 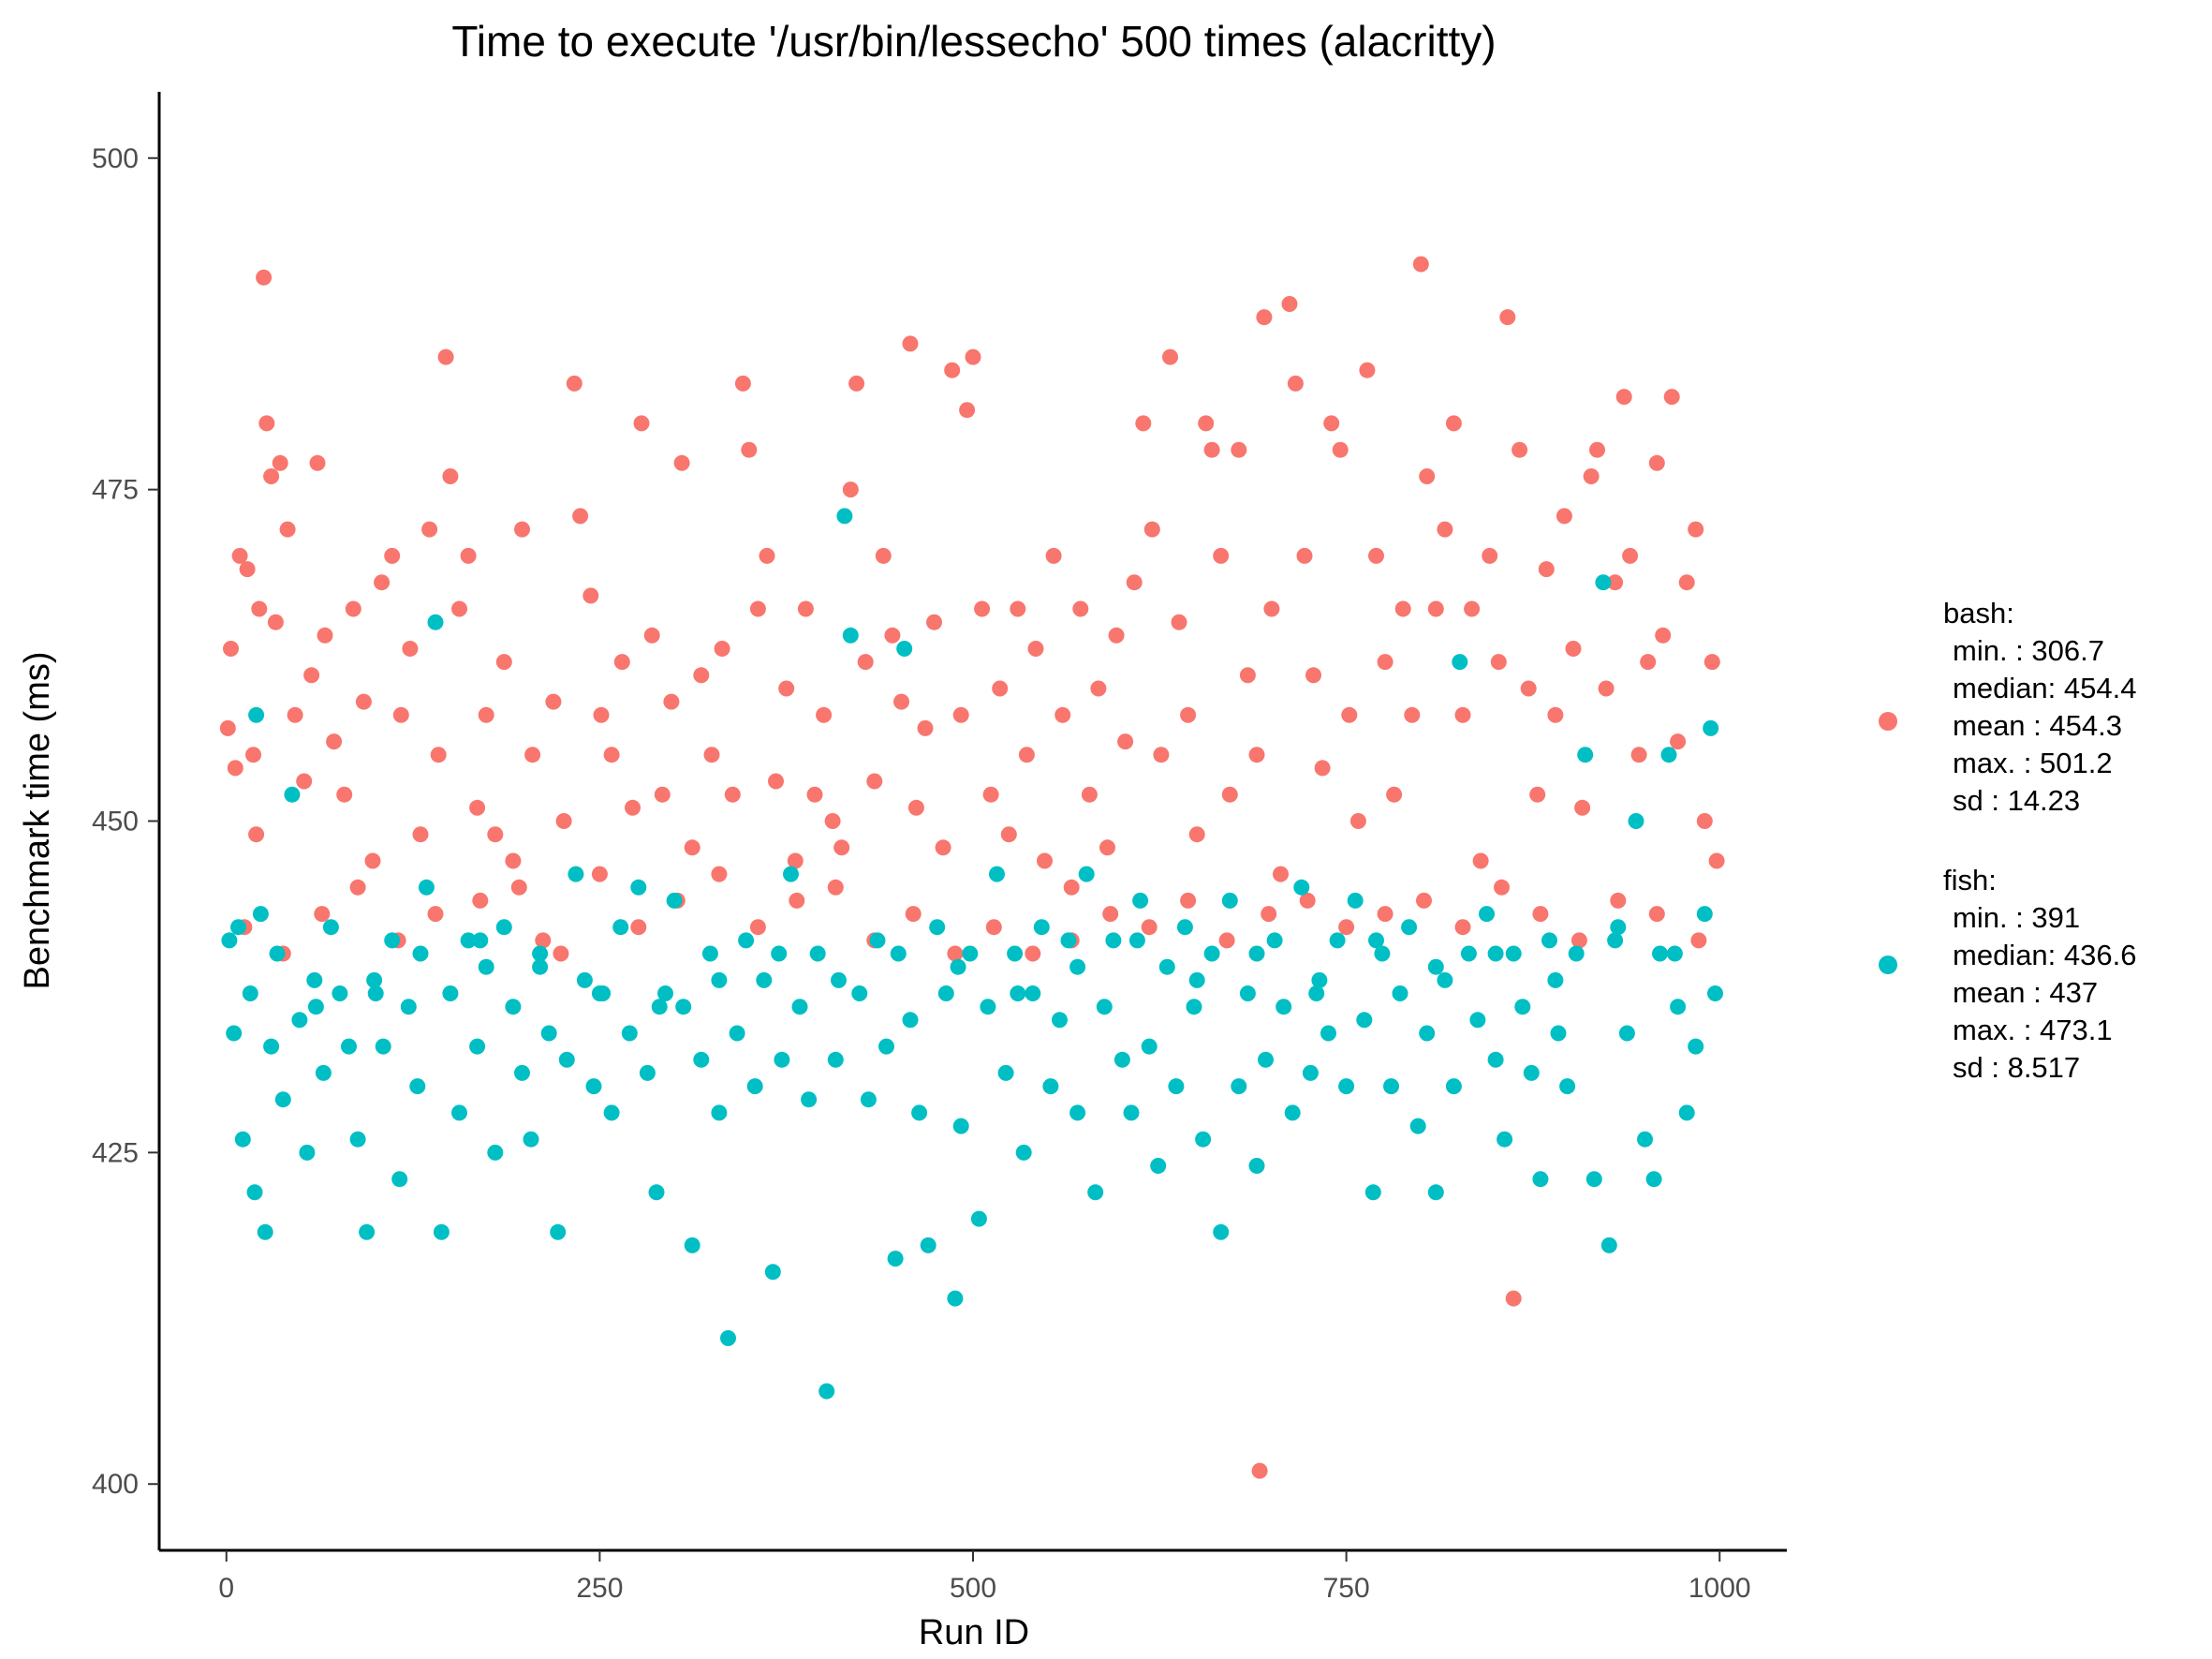 What do you see at coordinates (2016, 1068) in the screenshot?
I see `legend-stat-line: sd : 8.517` at bounding box center [2016, 1068].